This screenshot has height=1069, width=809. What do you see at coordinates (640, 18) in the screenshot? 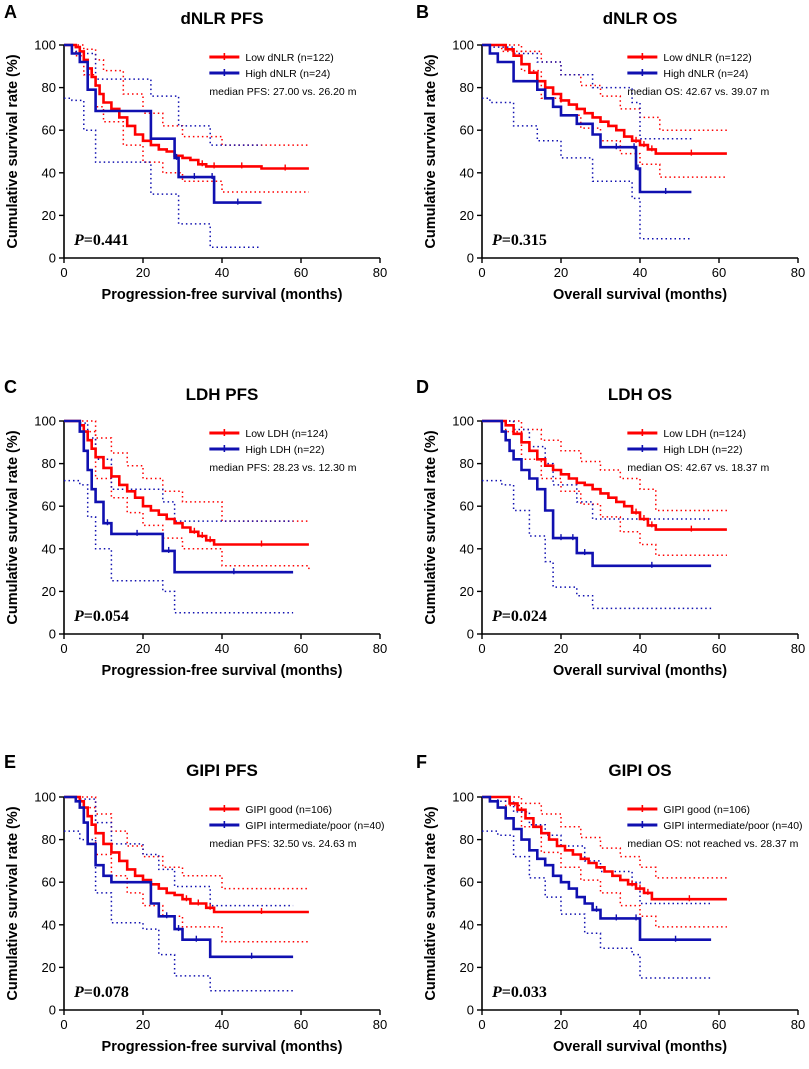
I see `chart-title: dNLR OS` at bounding box center [640, 18].